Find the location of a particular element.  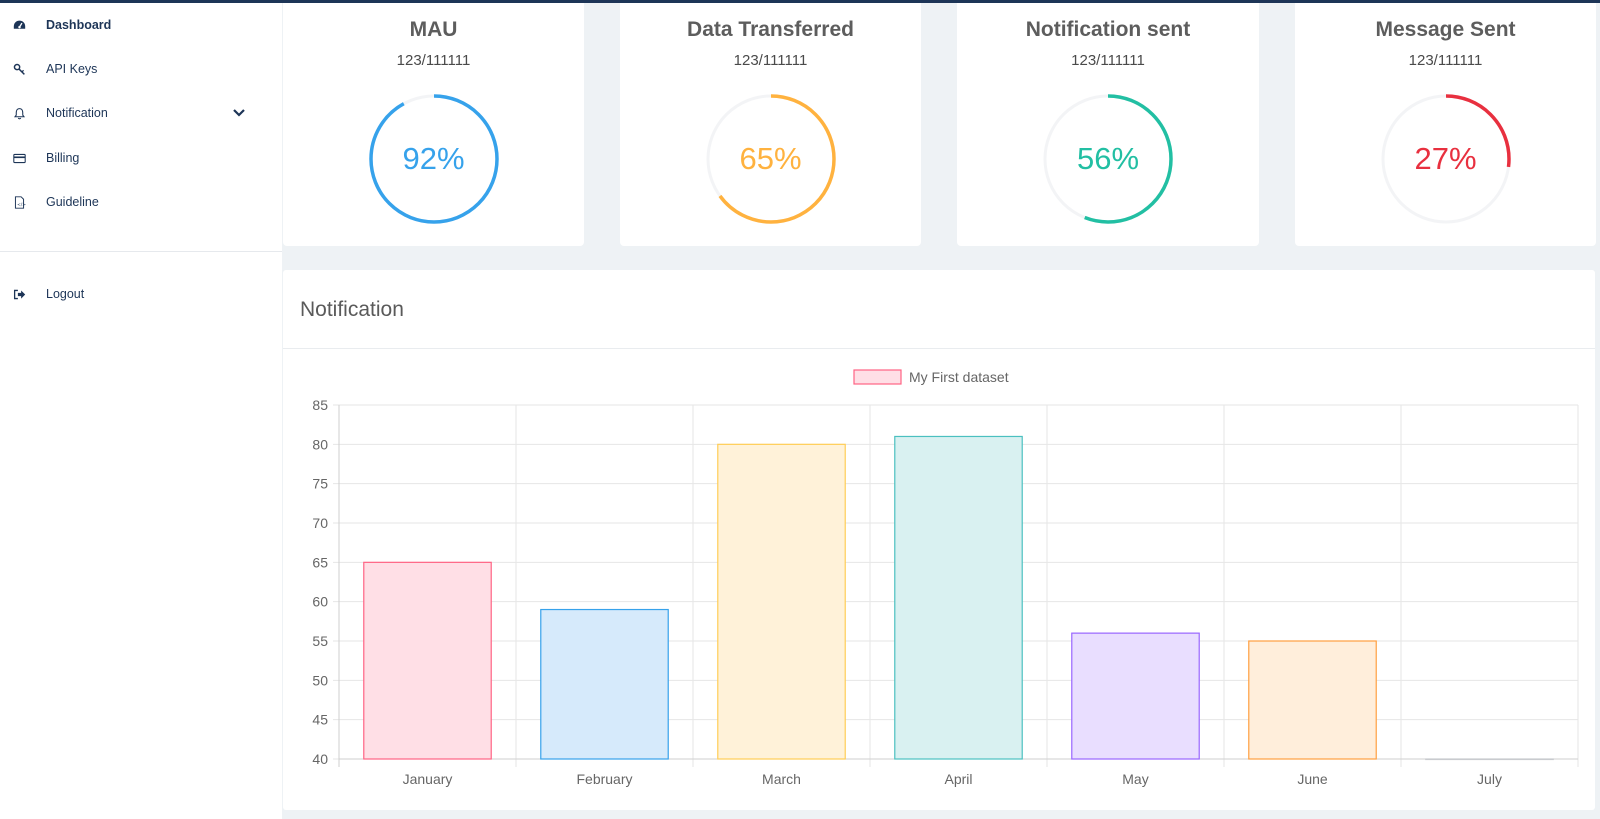

card-percent: 56% is located at coordinates (1108, 158).